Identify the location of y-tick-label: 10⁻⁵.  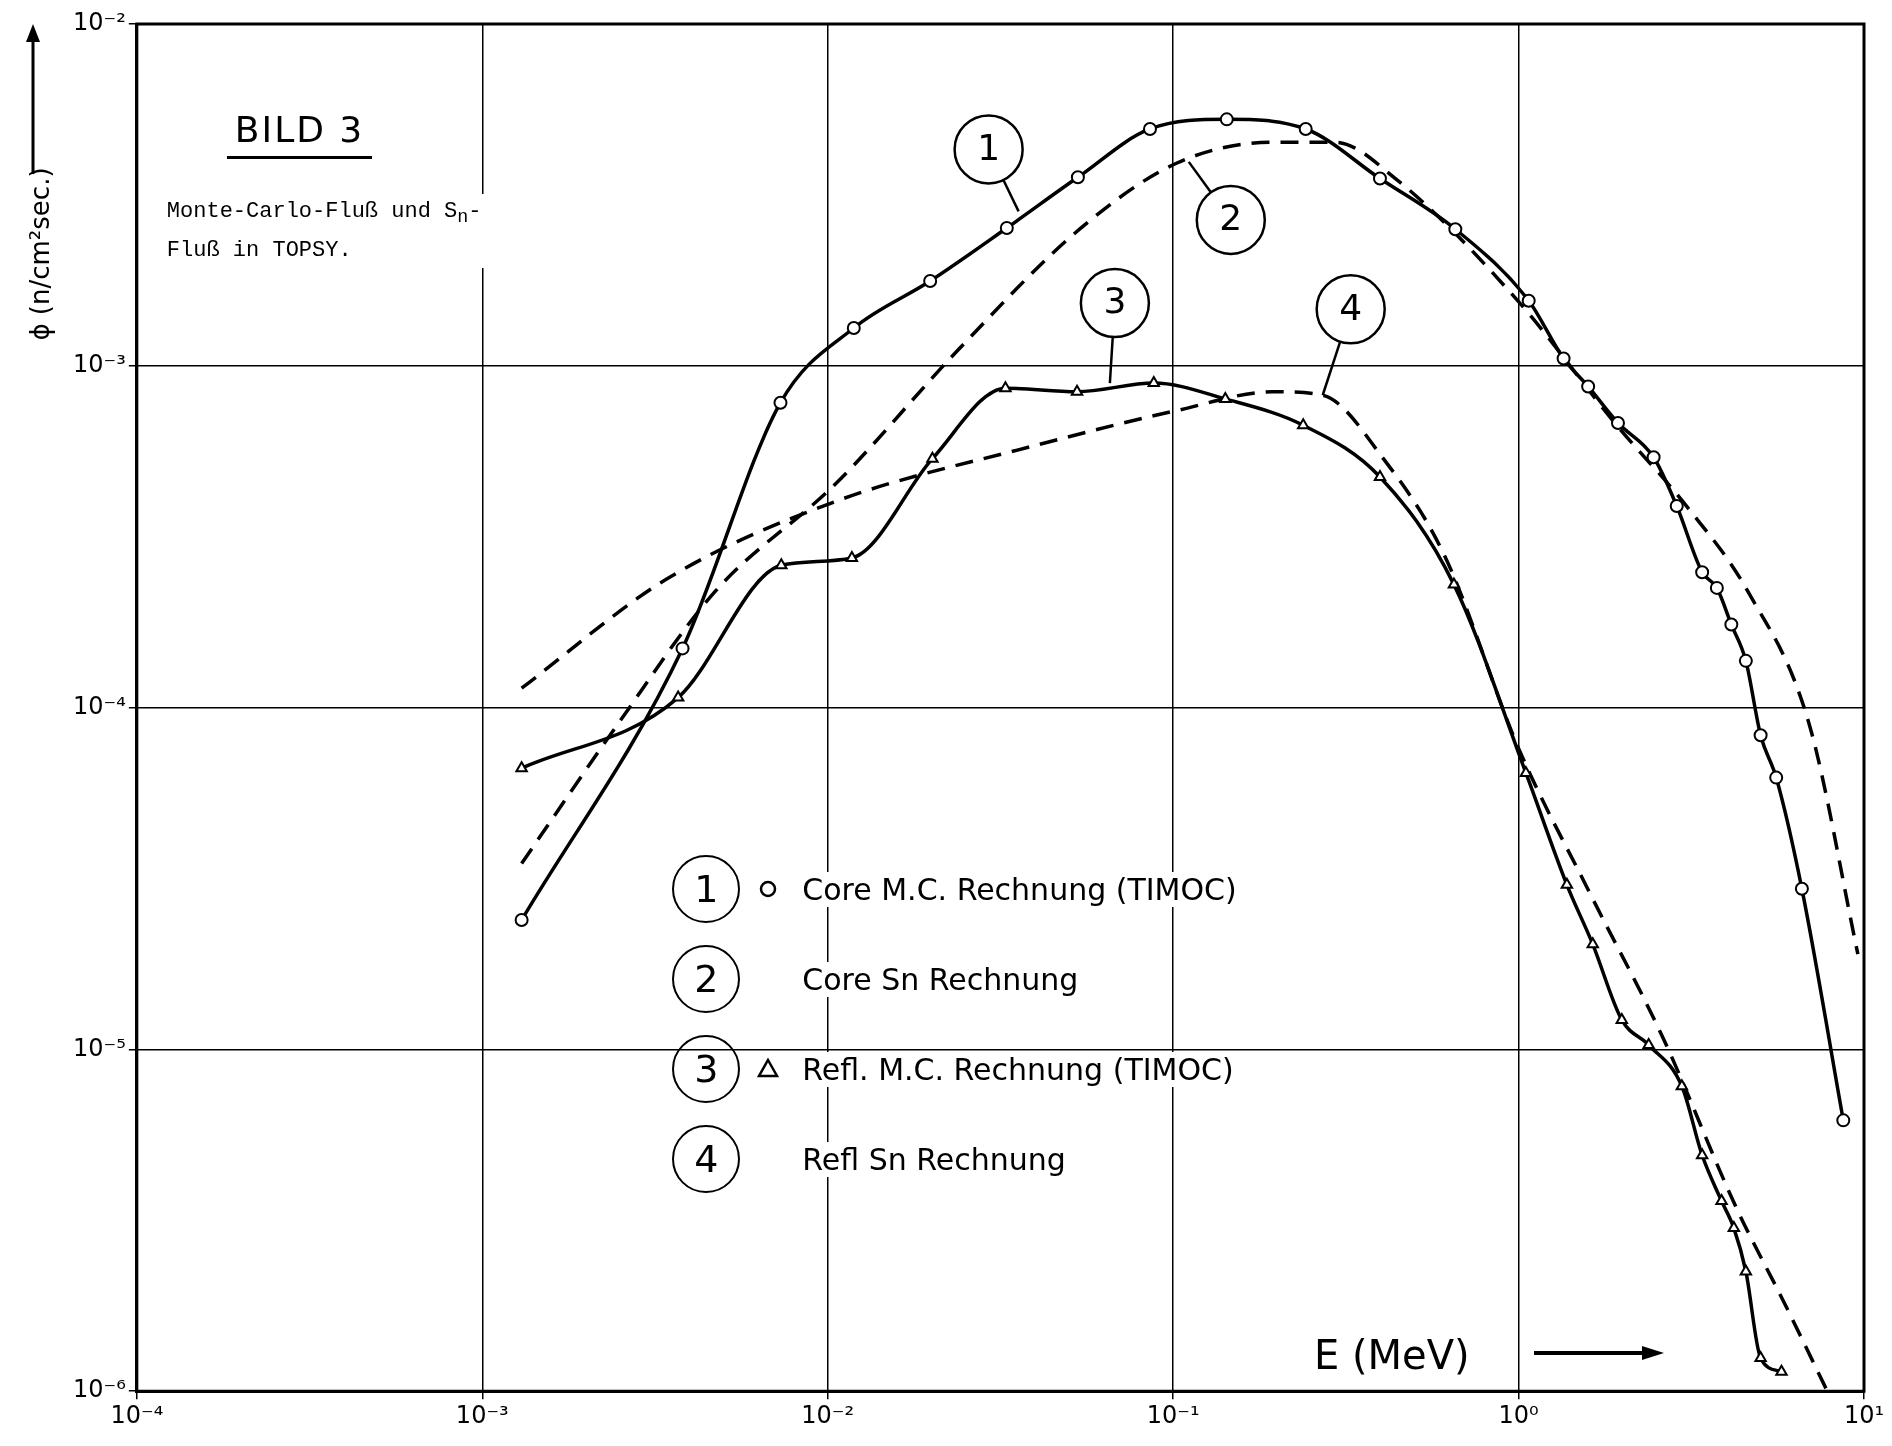
(99, 1047).